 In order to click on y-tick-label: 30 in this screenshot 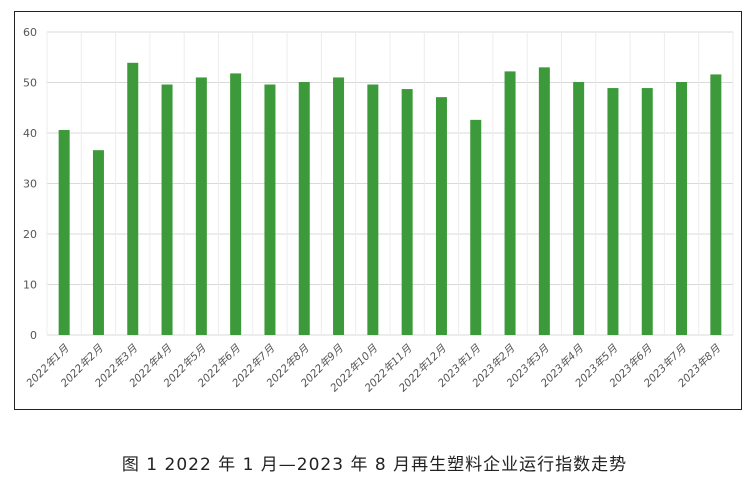, I will do `click(30, 184)`.